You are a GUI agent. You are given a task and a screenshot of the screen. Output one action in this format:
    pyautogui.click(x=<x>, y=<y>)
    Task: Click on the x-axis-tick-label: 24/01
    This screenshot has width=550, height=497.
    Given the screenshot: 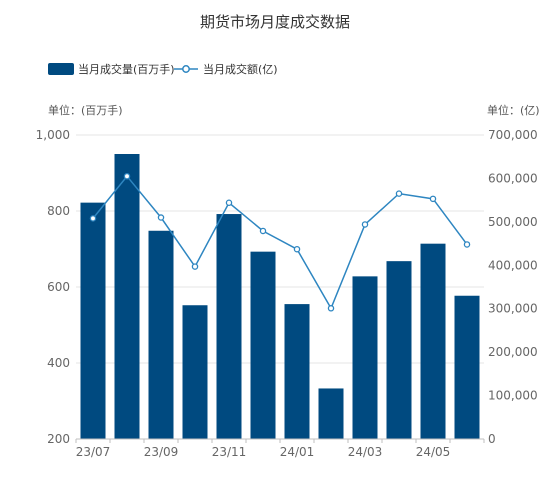 What is the action you would take?
    pyautogui.click(x=297, y=452)
    